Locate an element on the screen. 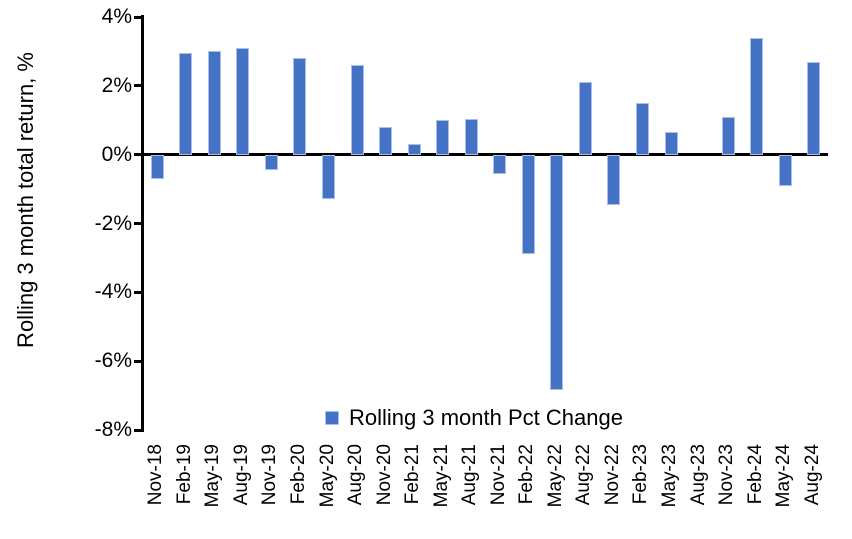 This screenshot has width=852, height=539. x-tick-label: Aug-20 is located at coordinates (356, 475).